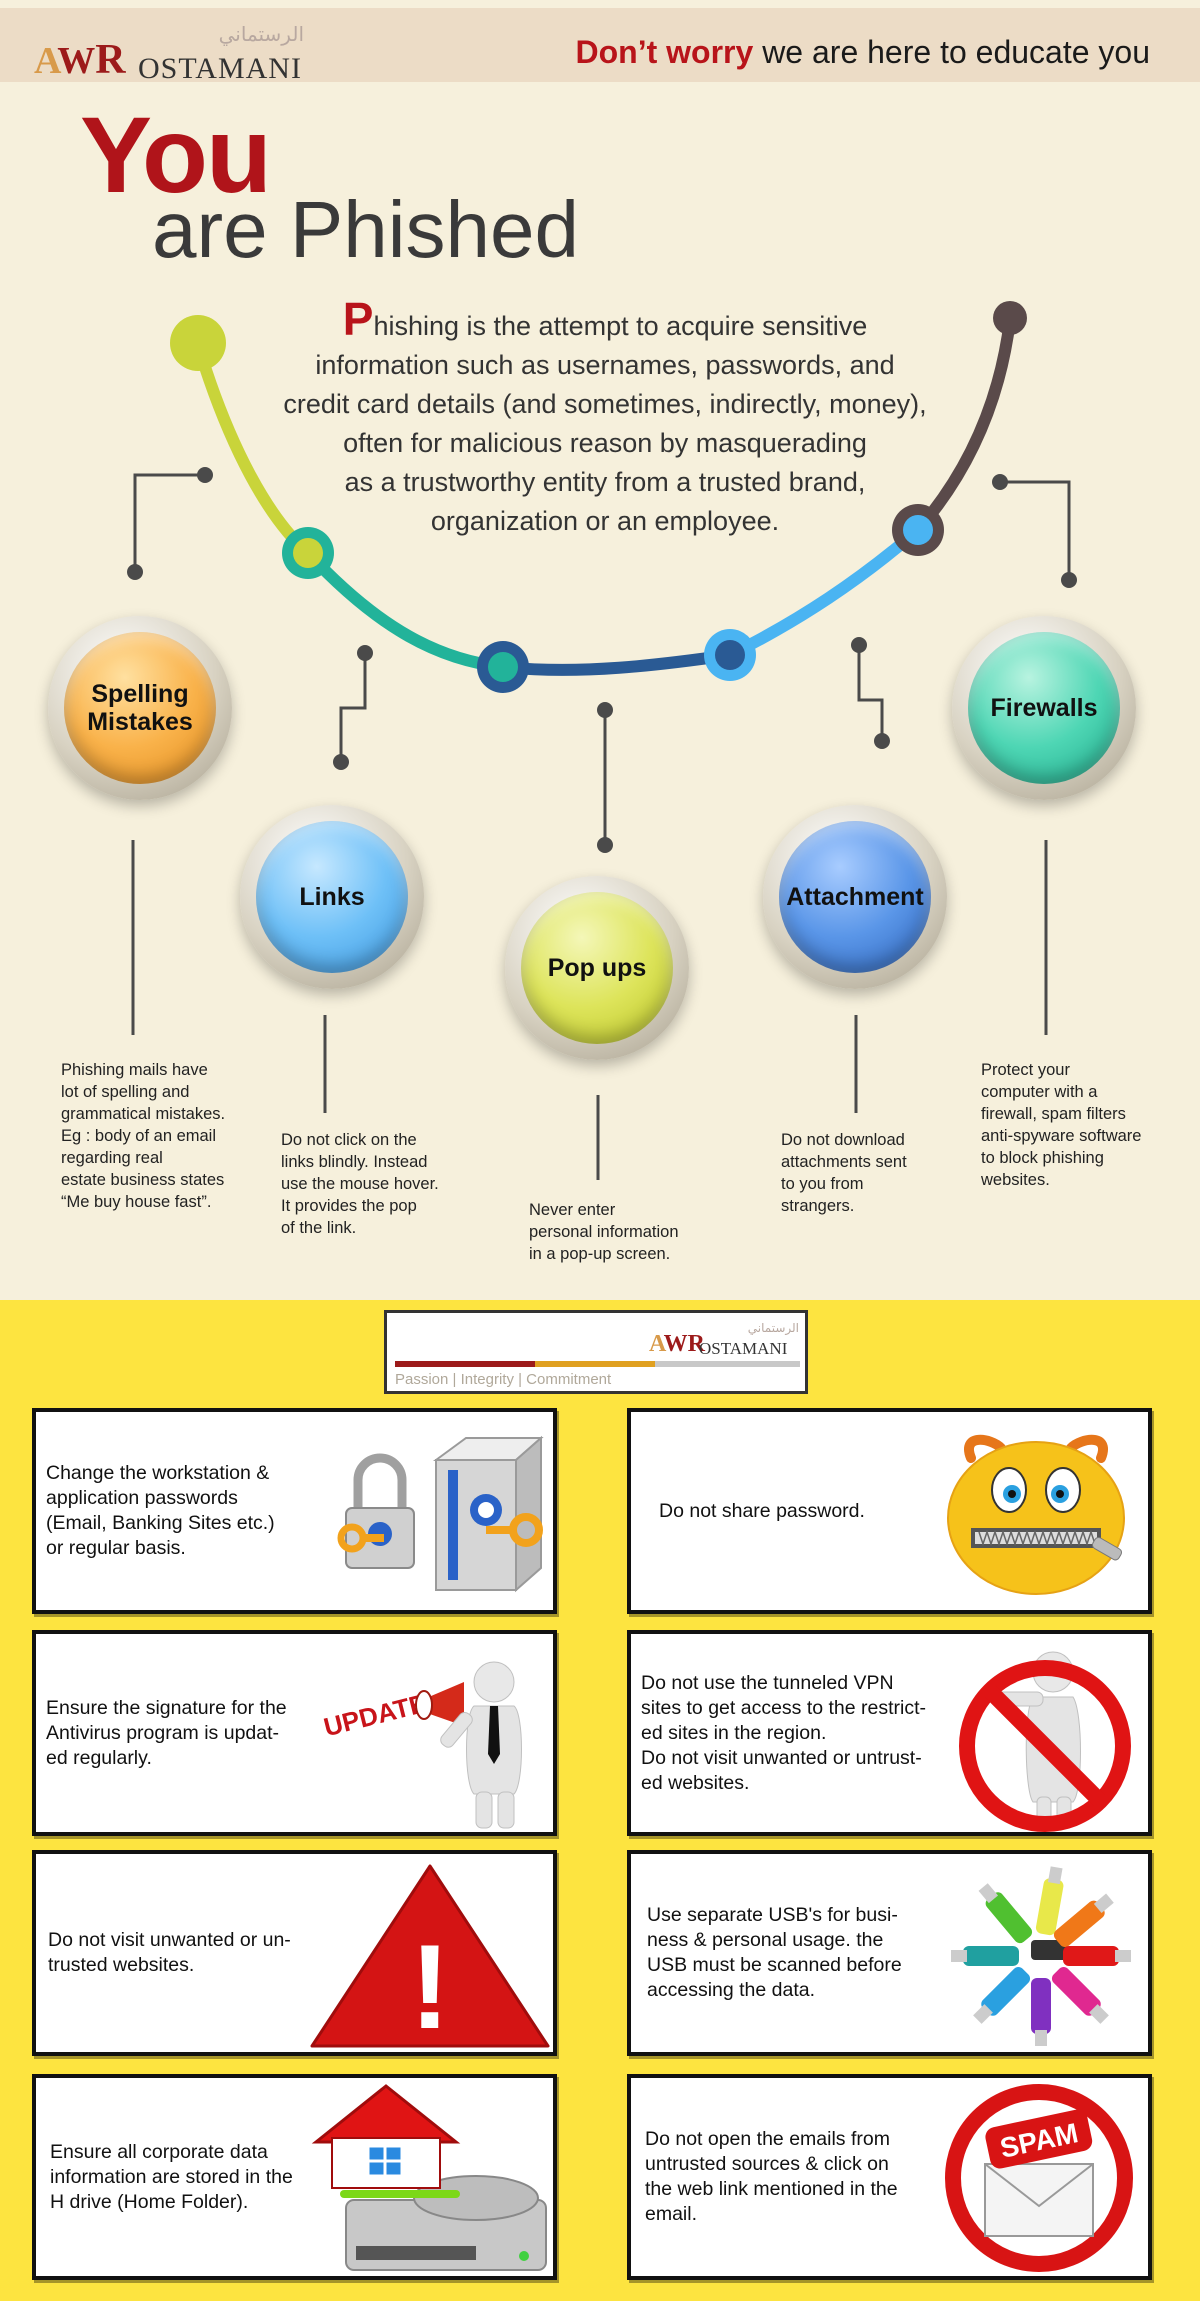 The width and height of the screenshot is (1200, 2301). What do you see at coordinates (365, 229) in the screenshot?
I see `title-are-phished: are Phished` at bounding box center [365, 229].